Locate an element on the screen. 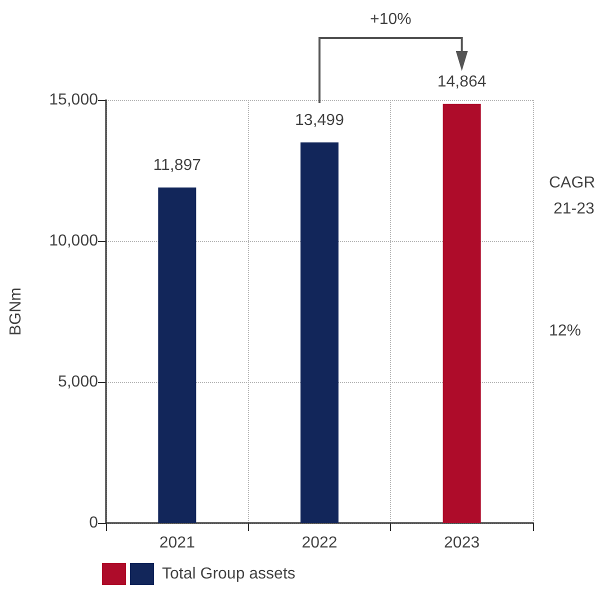 This screenshot has width=602, height=593. text: +10% is located at coordinates (391, 19).